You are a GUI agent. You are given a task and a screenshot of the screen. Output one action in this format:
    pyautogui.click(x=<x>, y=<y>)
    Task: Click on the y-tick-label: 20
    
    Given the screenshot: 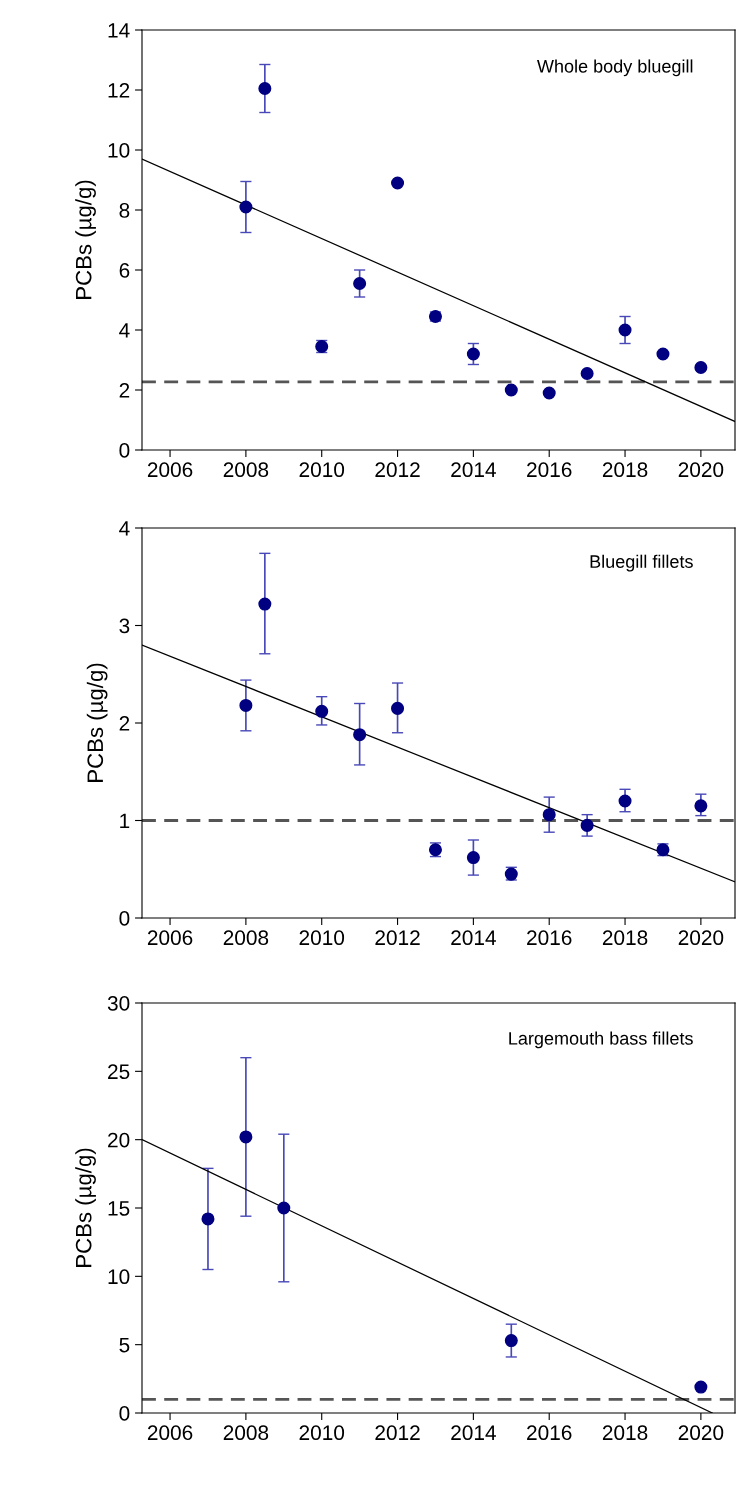 What is the action you would take?
    pyautogui.click(x=119, y=1140)
    